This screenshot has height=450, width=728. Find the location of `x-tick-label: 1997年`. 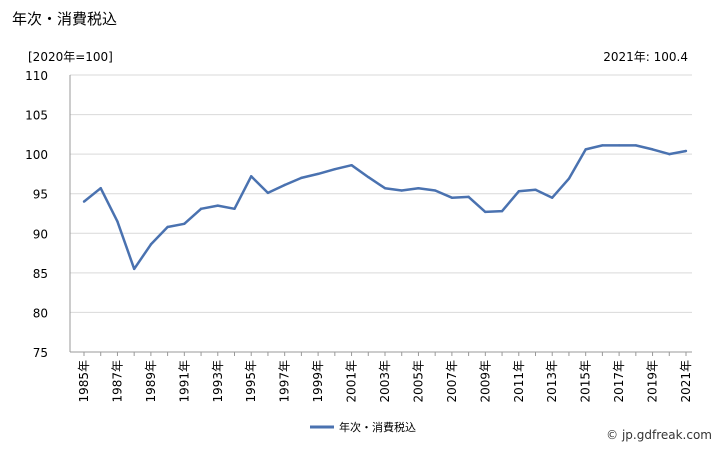

x-tick-label: 1997年 is located at coordinates (285, 381).